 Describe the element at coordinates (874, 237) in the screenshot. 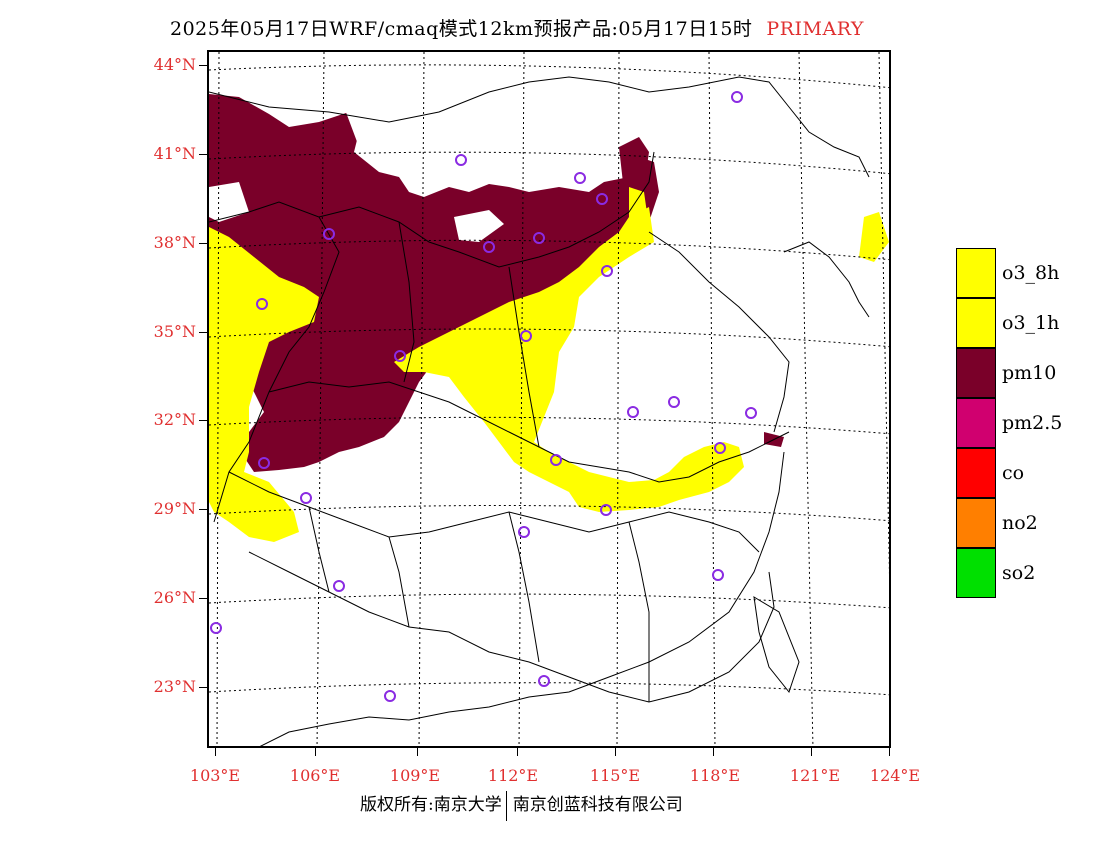

I see `o3-region-korea` at that location.